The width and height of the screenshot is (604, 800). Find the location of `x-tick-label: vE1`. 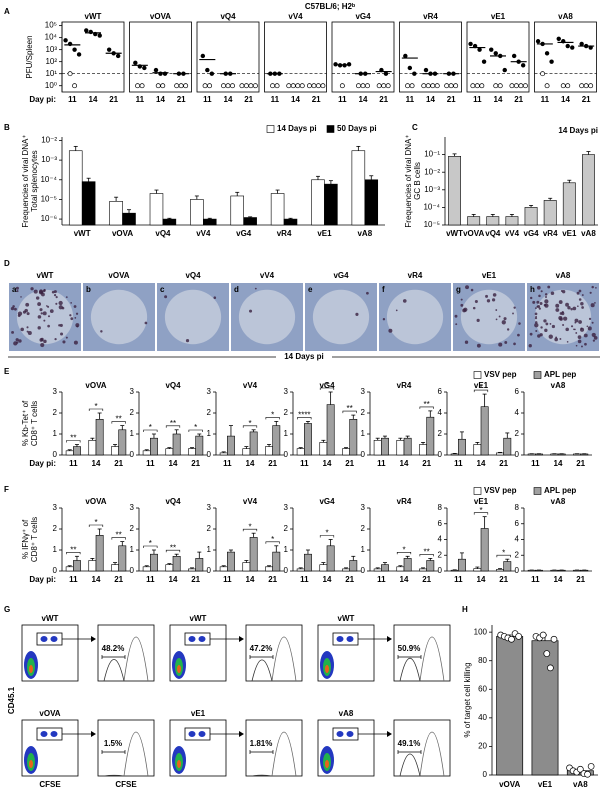

x-tick-label: vE1 is located at coordinates (569, 233).